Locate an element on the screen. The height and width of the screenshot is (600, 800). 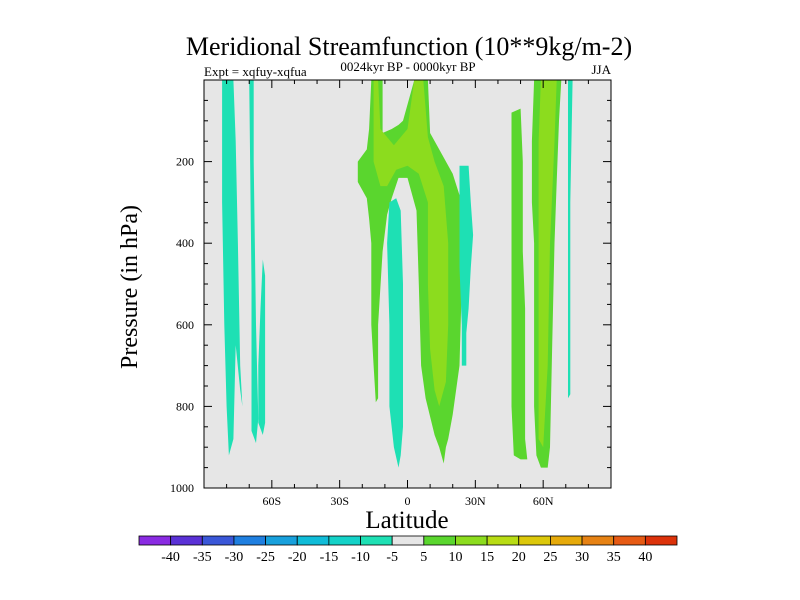
contour-region-nh-polar-pos-inner is located at coordinates (547, 264).